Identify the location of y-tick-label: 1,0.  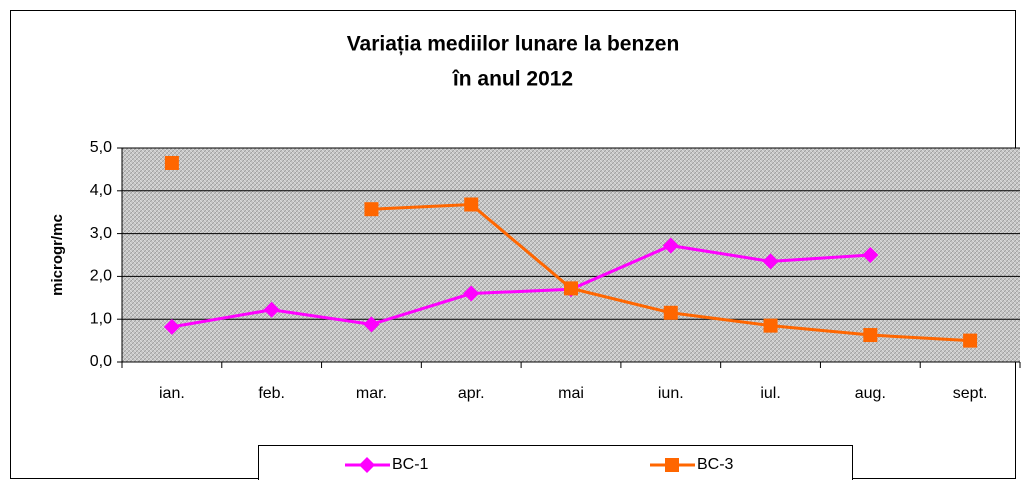
(101, 318).